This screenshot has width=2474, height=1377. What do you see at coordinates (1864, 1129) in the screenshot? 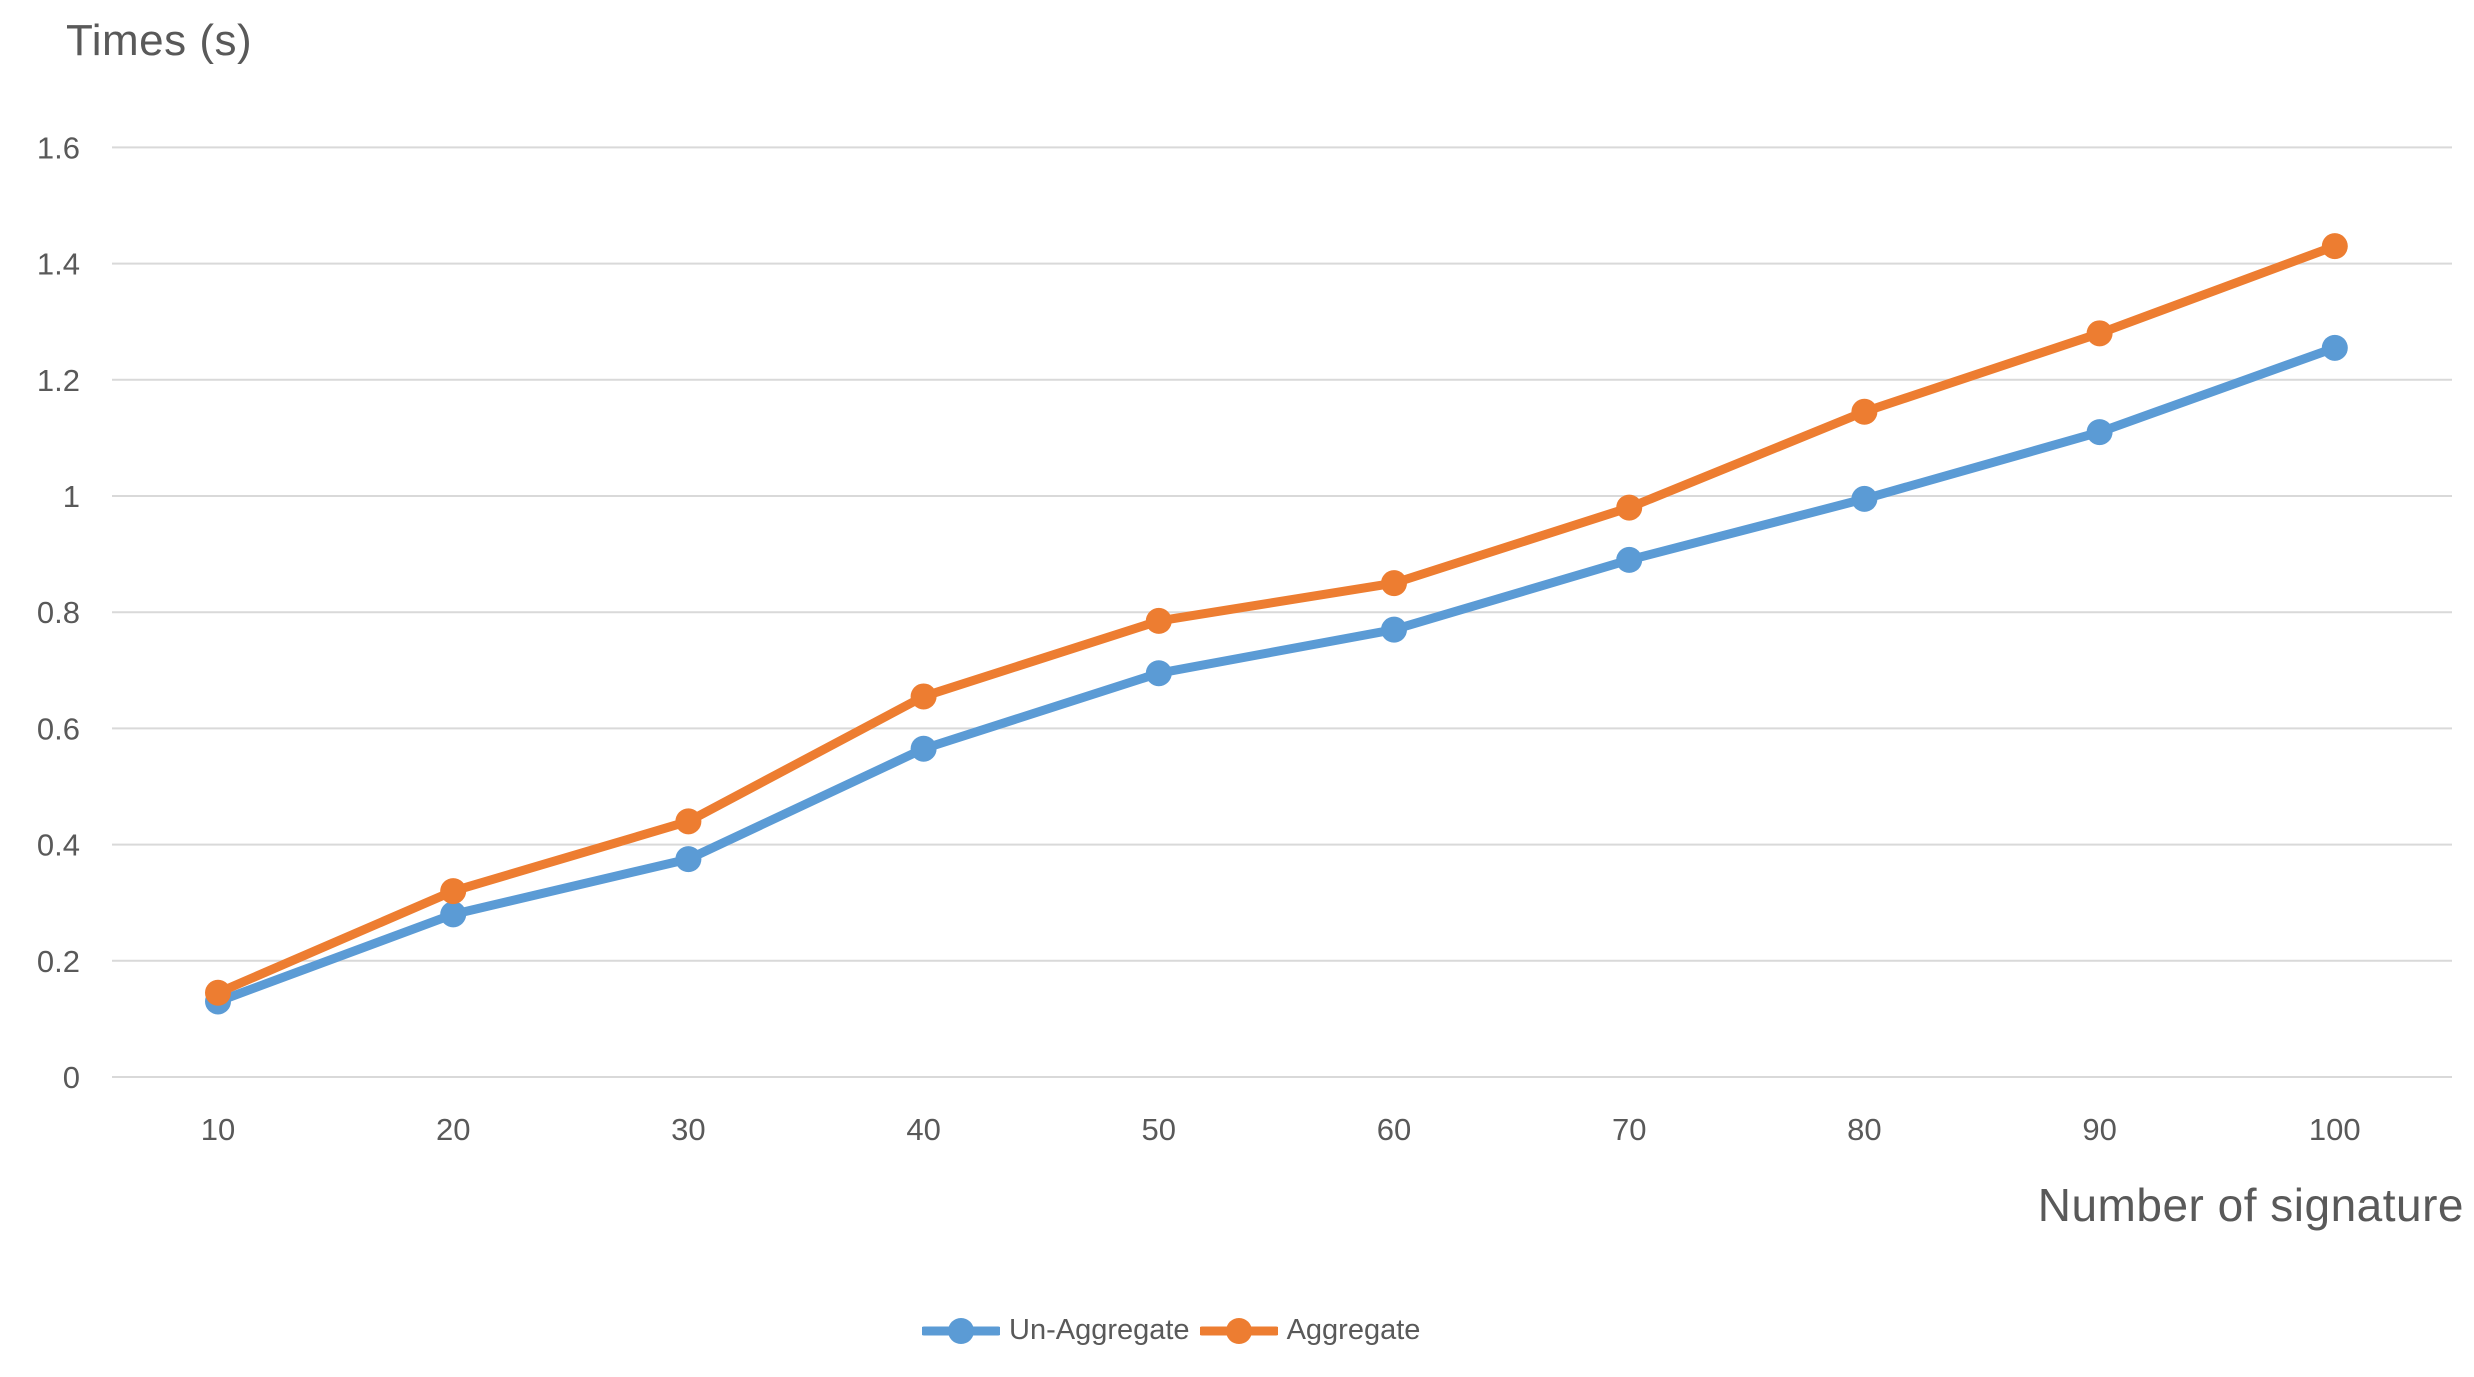
I see `x-tick-label: 80` at bounding box center [1864, 1129].